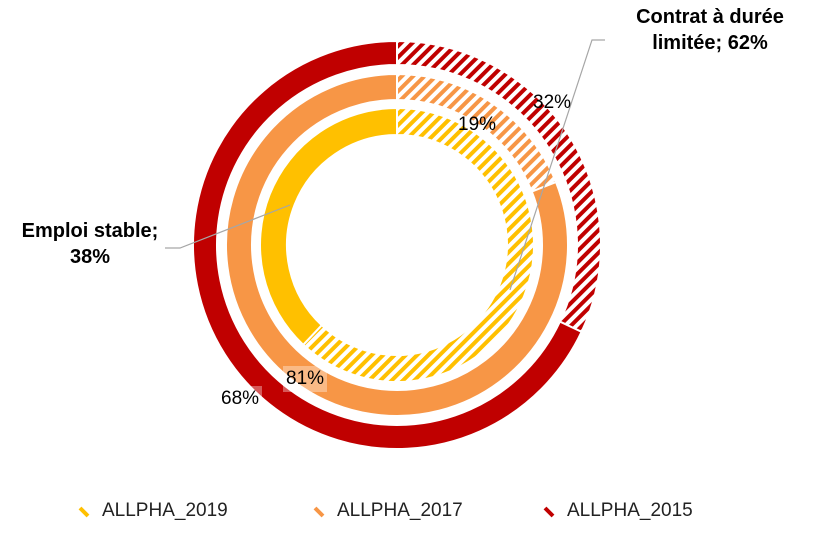 The width and height of the screenshot is (817, 534). What do you see at coordinates (90, 244) in the screenshot?
I see `data-label: Emploi stable; 38%` at bounding box center [90, 244].